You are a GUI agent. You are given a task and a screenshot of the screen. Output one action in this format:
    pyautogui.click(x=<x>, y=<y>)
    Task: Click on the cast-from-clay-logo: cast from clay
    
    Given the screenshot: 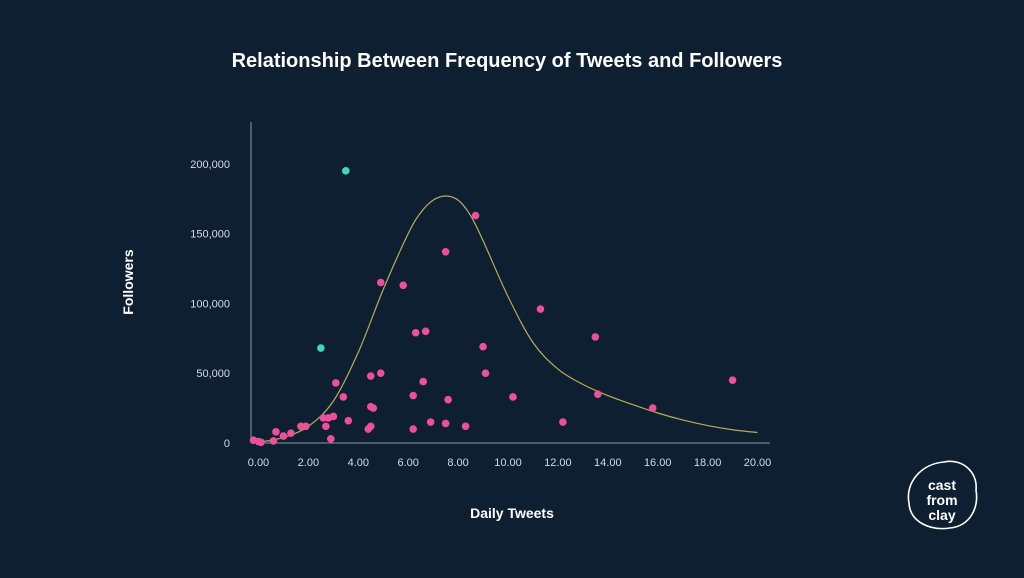 What is the action you would take?
    pyautogui.click(x=942, y=495)
    